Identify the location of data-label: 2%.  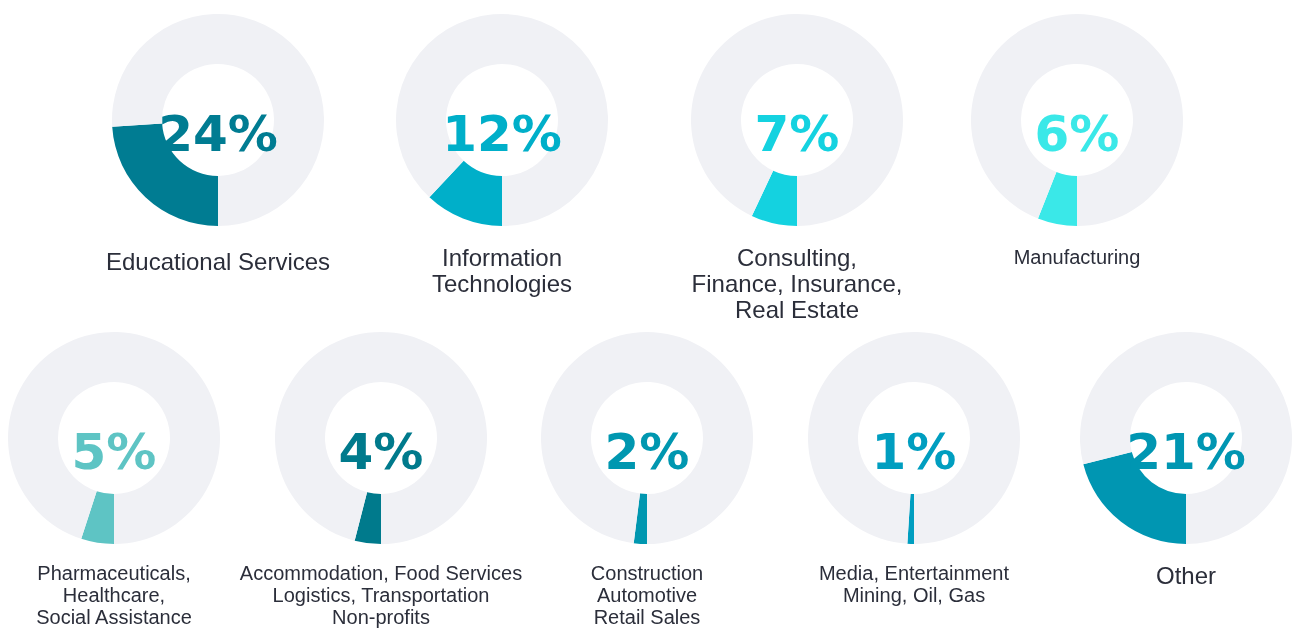
(647, 452).